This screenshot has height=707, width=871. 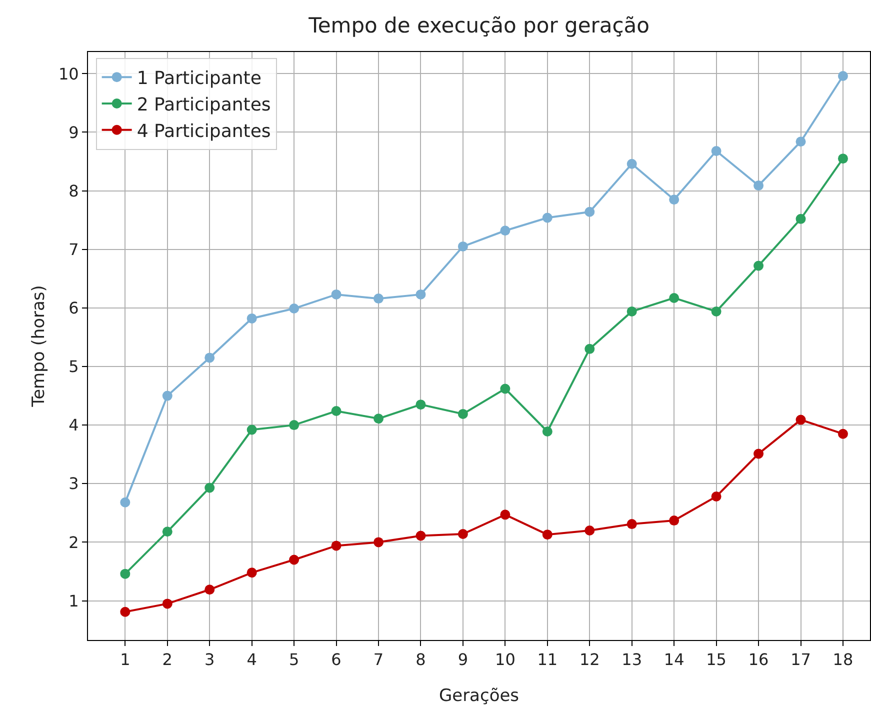 What do you see at coordinates (674, 660) in the screenshot?
I see `x-tick-label: 14` at bounding box center [674, 660].